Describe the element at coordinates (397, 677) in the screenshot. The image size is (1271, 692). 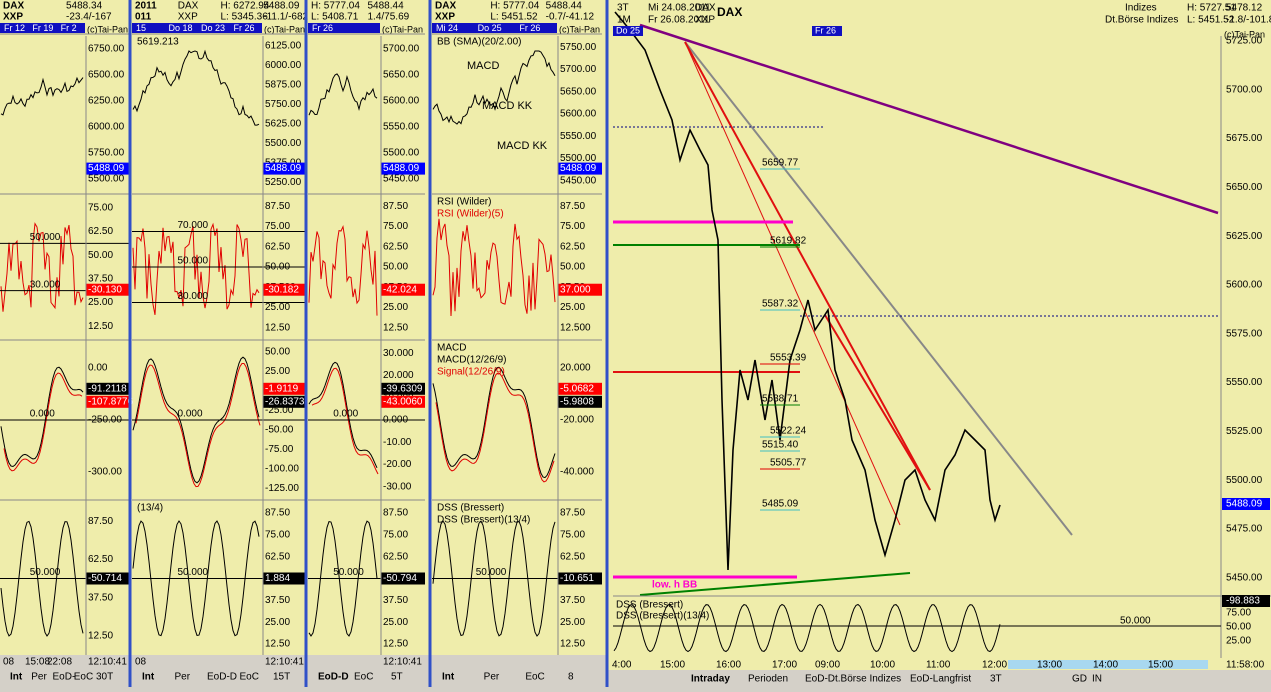
I see `timeframe: 5T` at that location.